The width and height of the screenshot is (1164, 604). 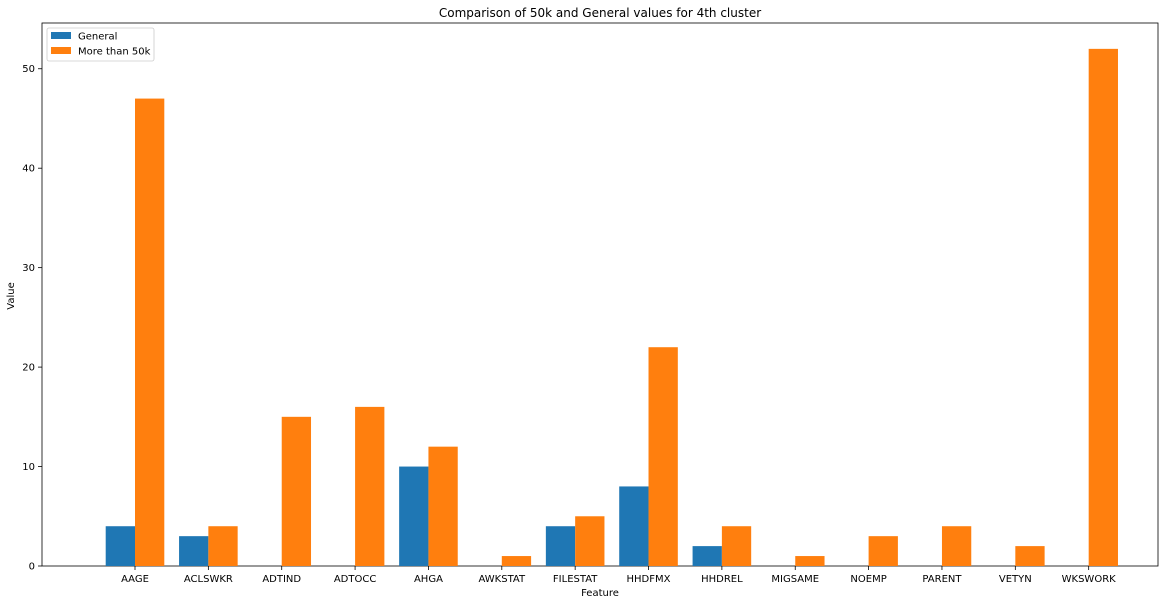 What do you see at coordinates (502, 579) in the screenshot?
I see `x-tick-label-awkstat: AWKSTAT` at bounding box center [502, 579].